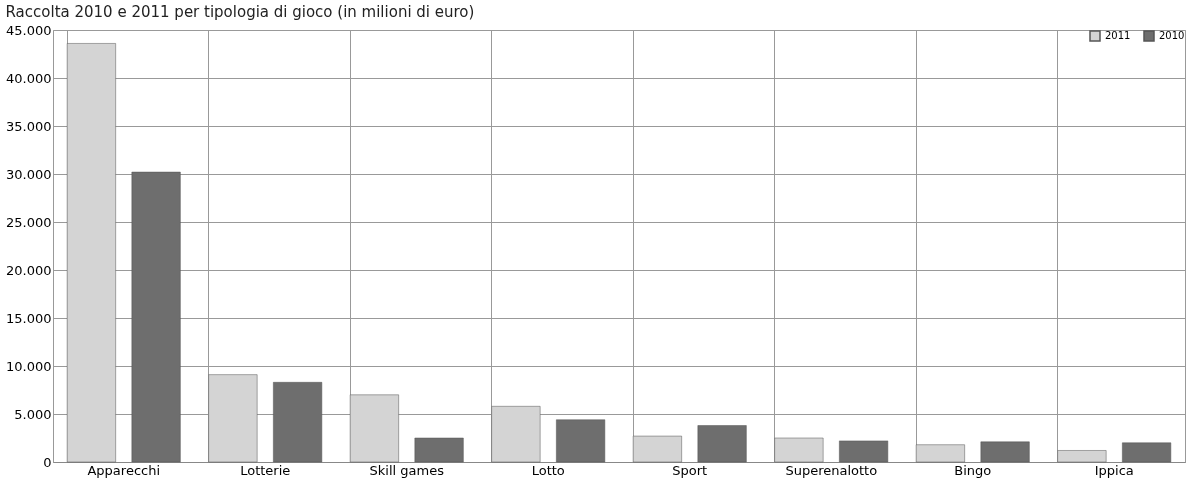 This screenshot has width=1190, height=482. I want to click on chart-title: Raccolta 2010 e 2011 per tipologia di gioco (in milioni di euro), so click(240, 12).